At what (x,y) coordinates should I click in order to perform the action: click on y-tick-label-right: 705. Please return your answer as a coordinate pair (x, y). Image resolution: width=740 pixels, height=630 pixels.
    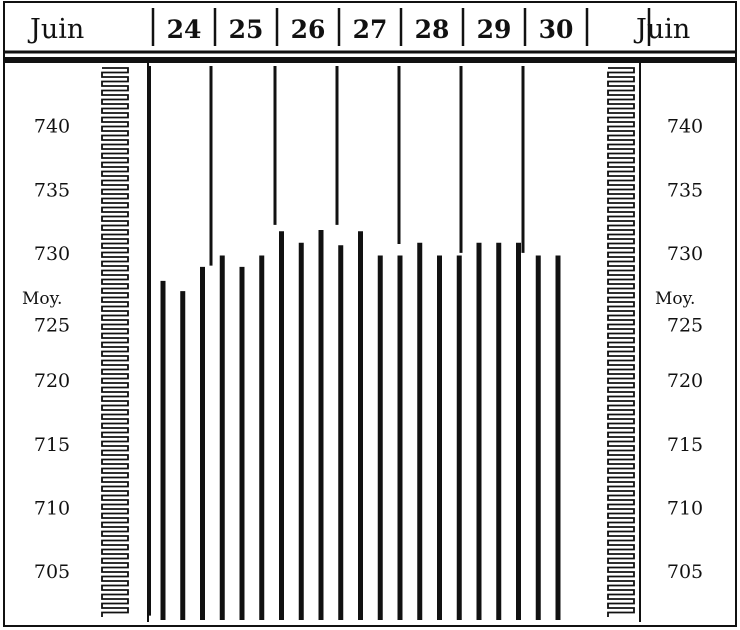
    Looking at the image, I should click on (685, 572).